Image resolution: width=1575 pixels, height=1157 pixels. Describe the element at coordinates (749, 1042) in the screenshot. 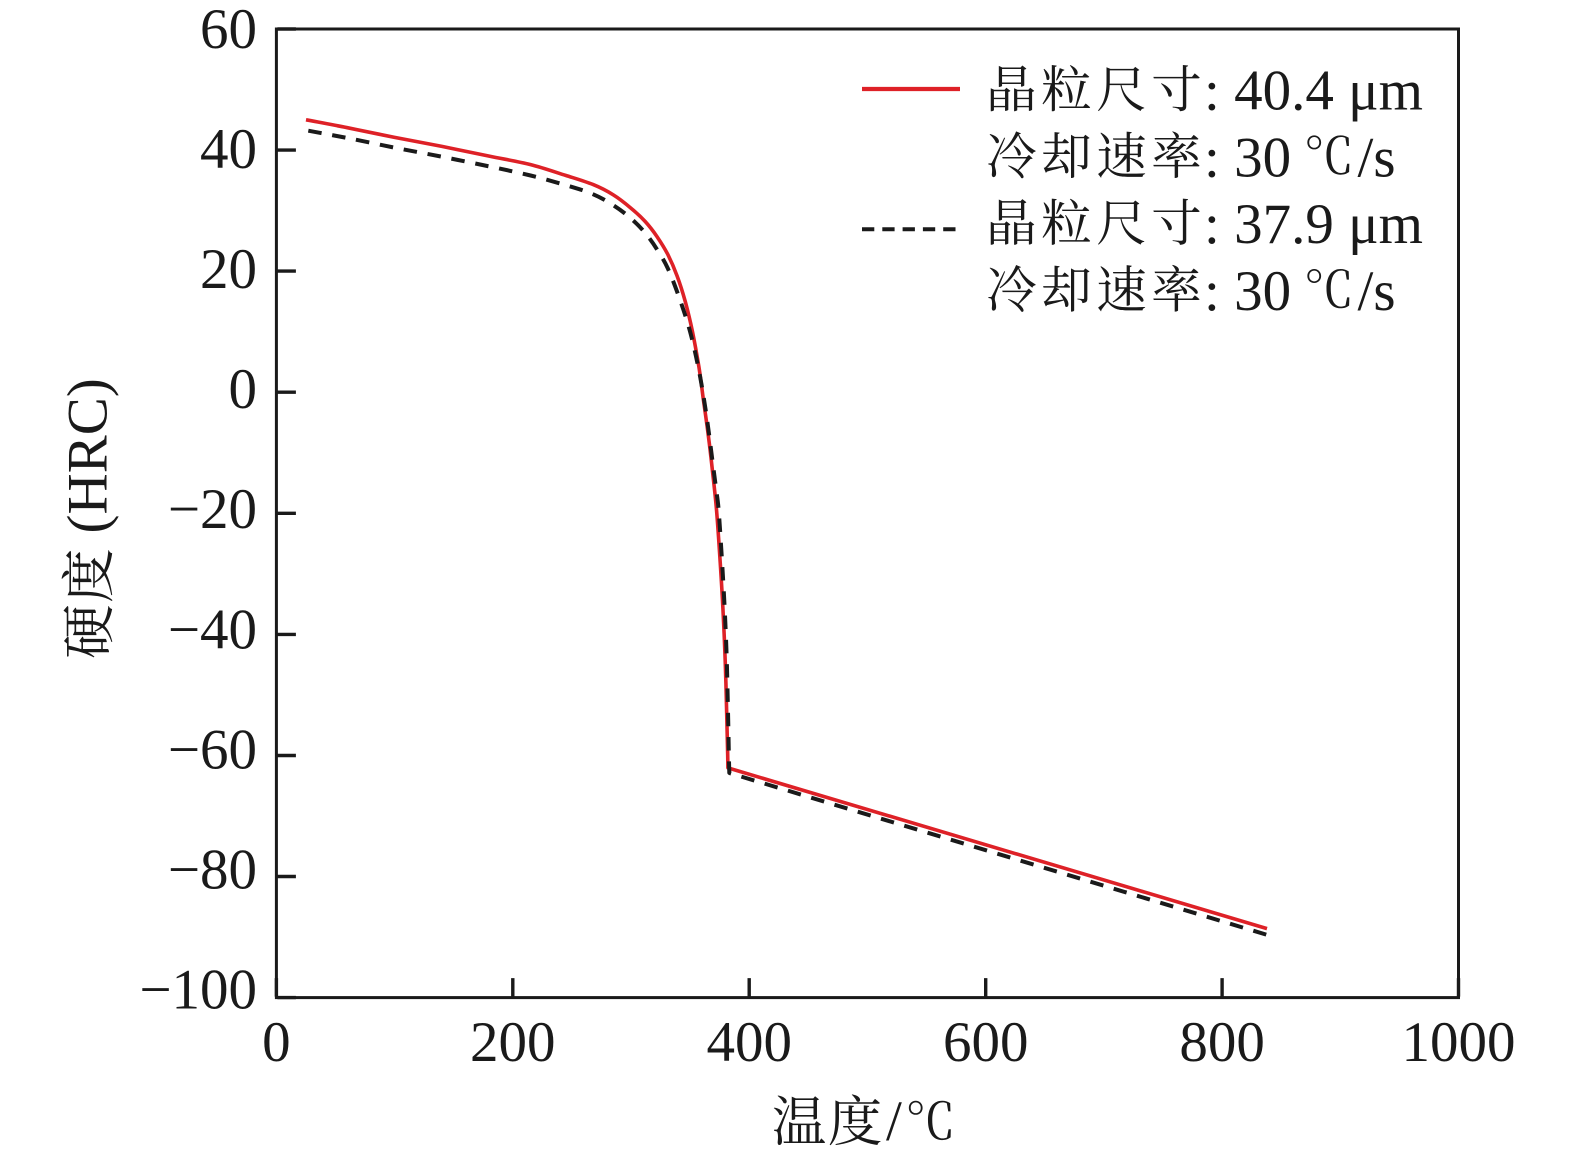

I see `svg-text: 400` at that location.